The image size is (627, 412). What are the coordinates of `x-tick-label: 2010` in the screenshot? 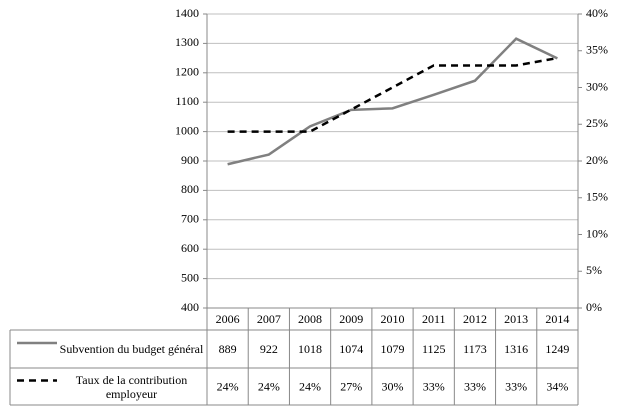 It's located at (393, 319).